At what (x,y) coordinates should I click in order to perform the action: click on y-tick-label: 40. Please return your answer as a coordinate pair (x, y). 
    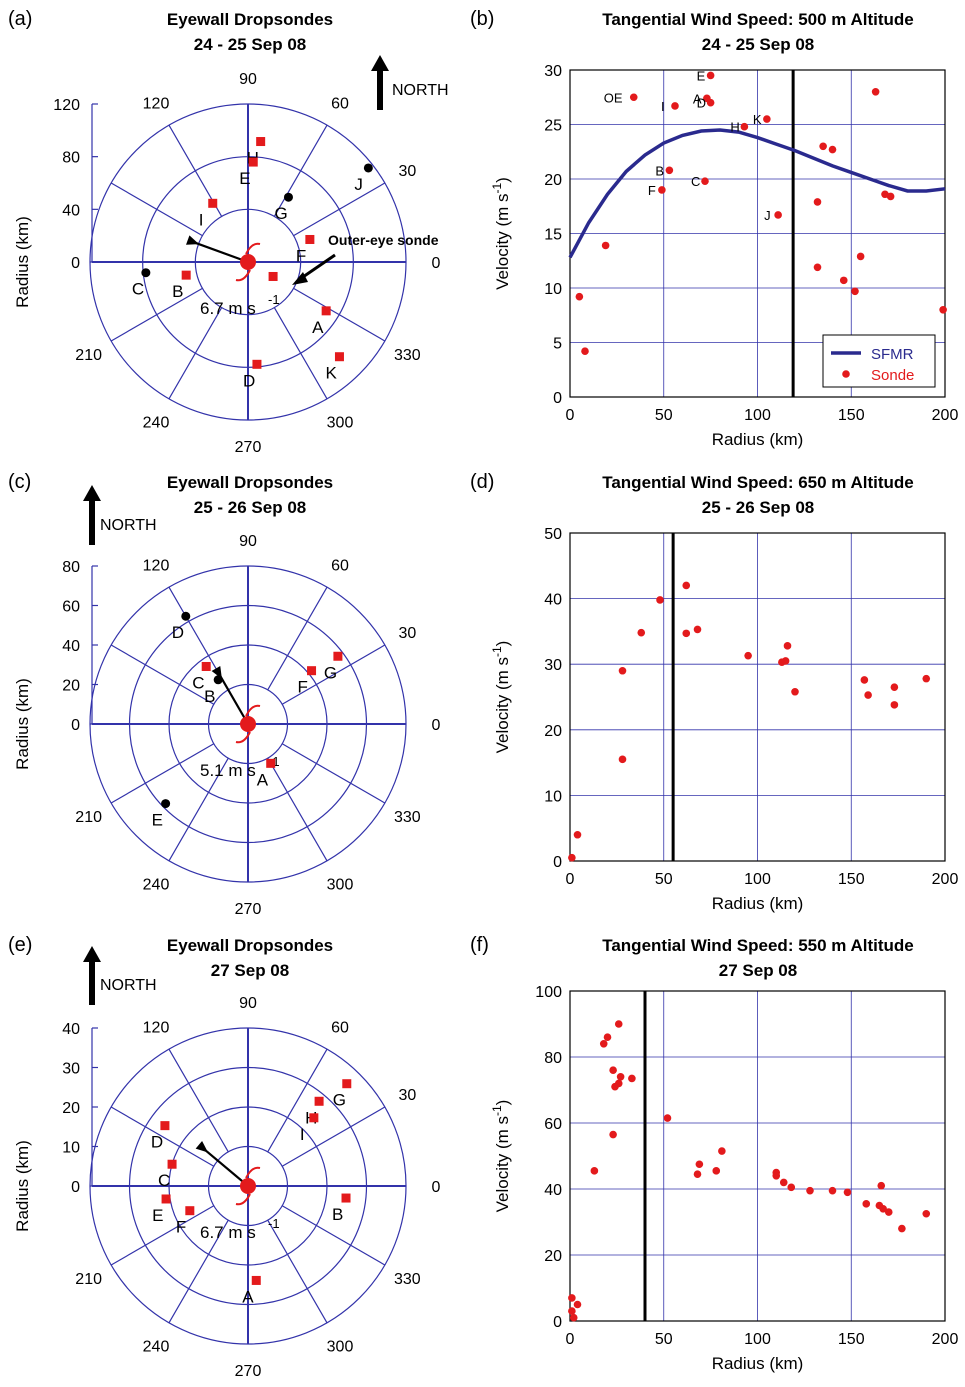
    Looking at the image, I should click on (553, 600).